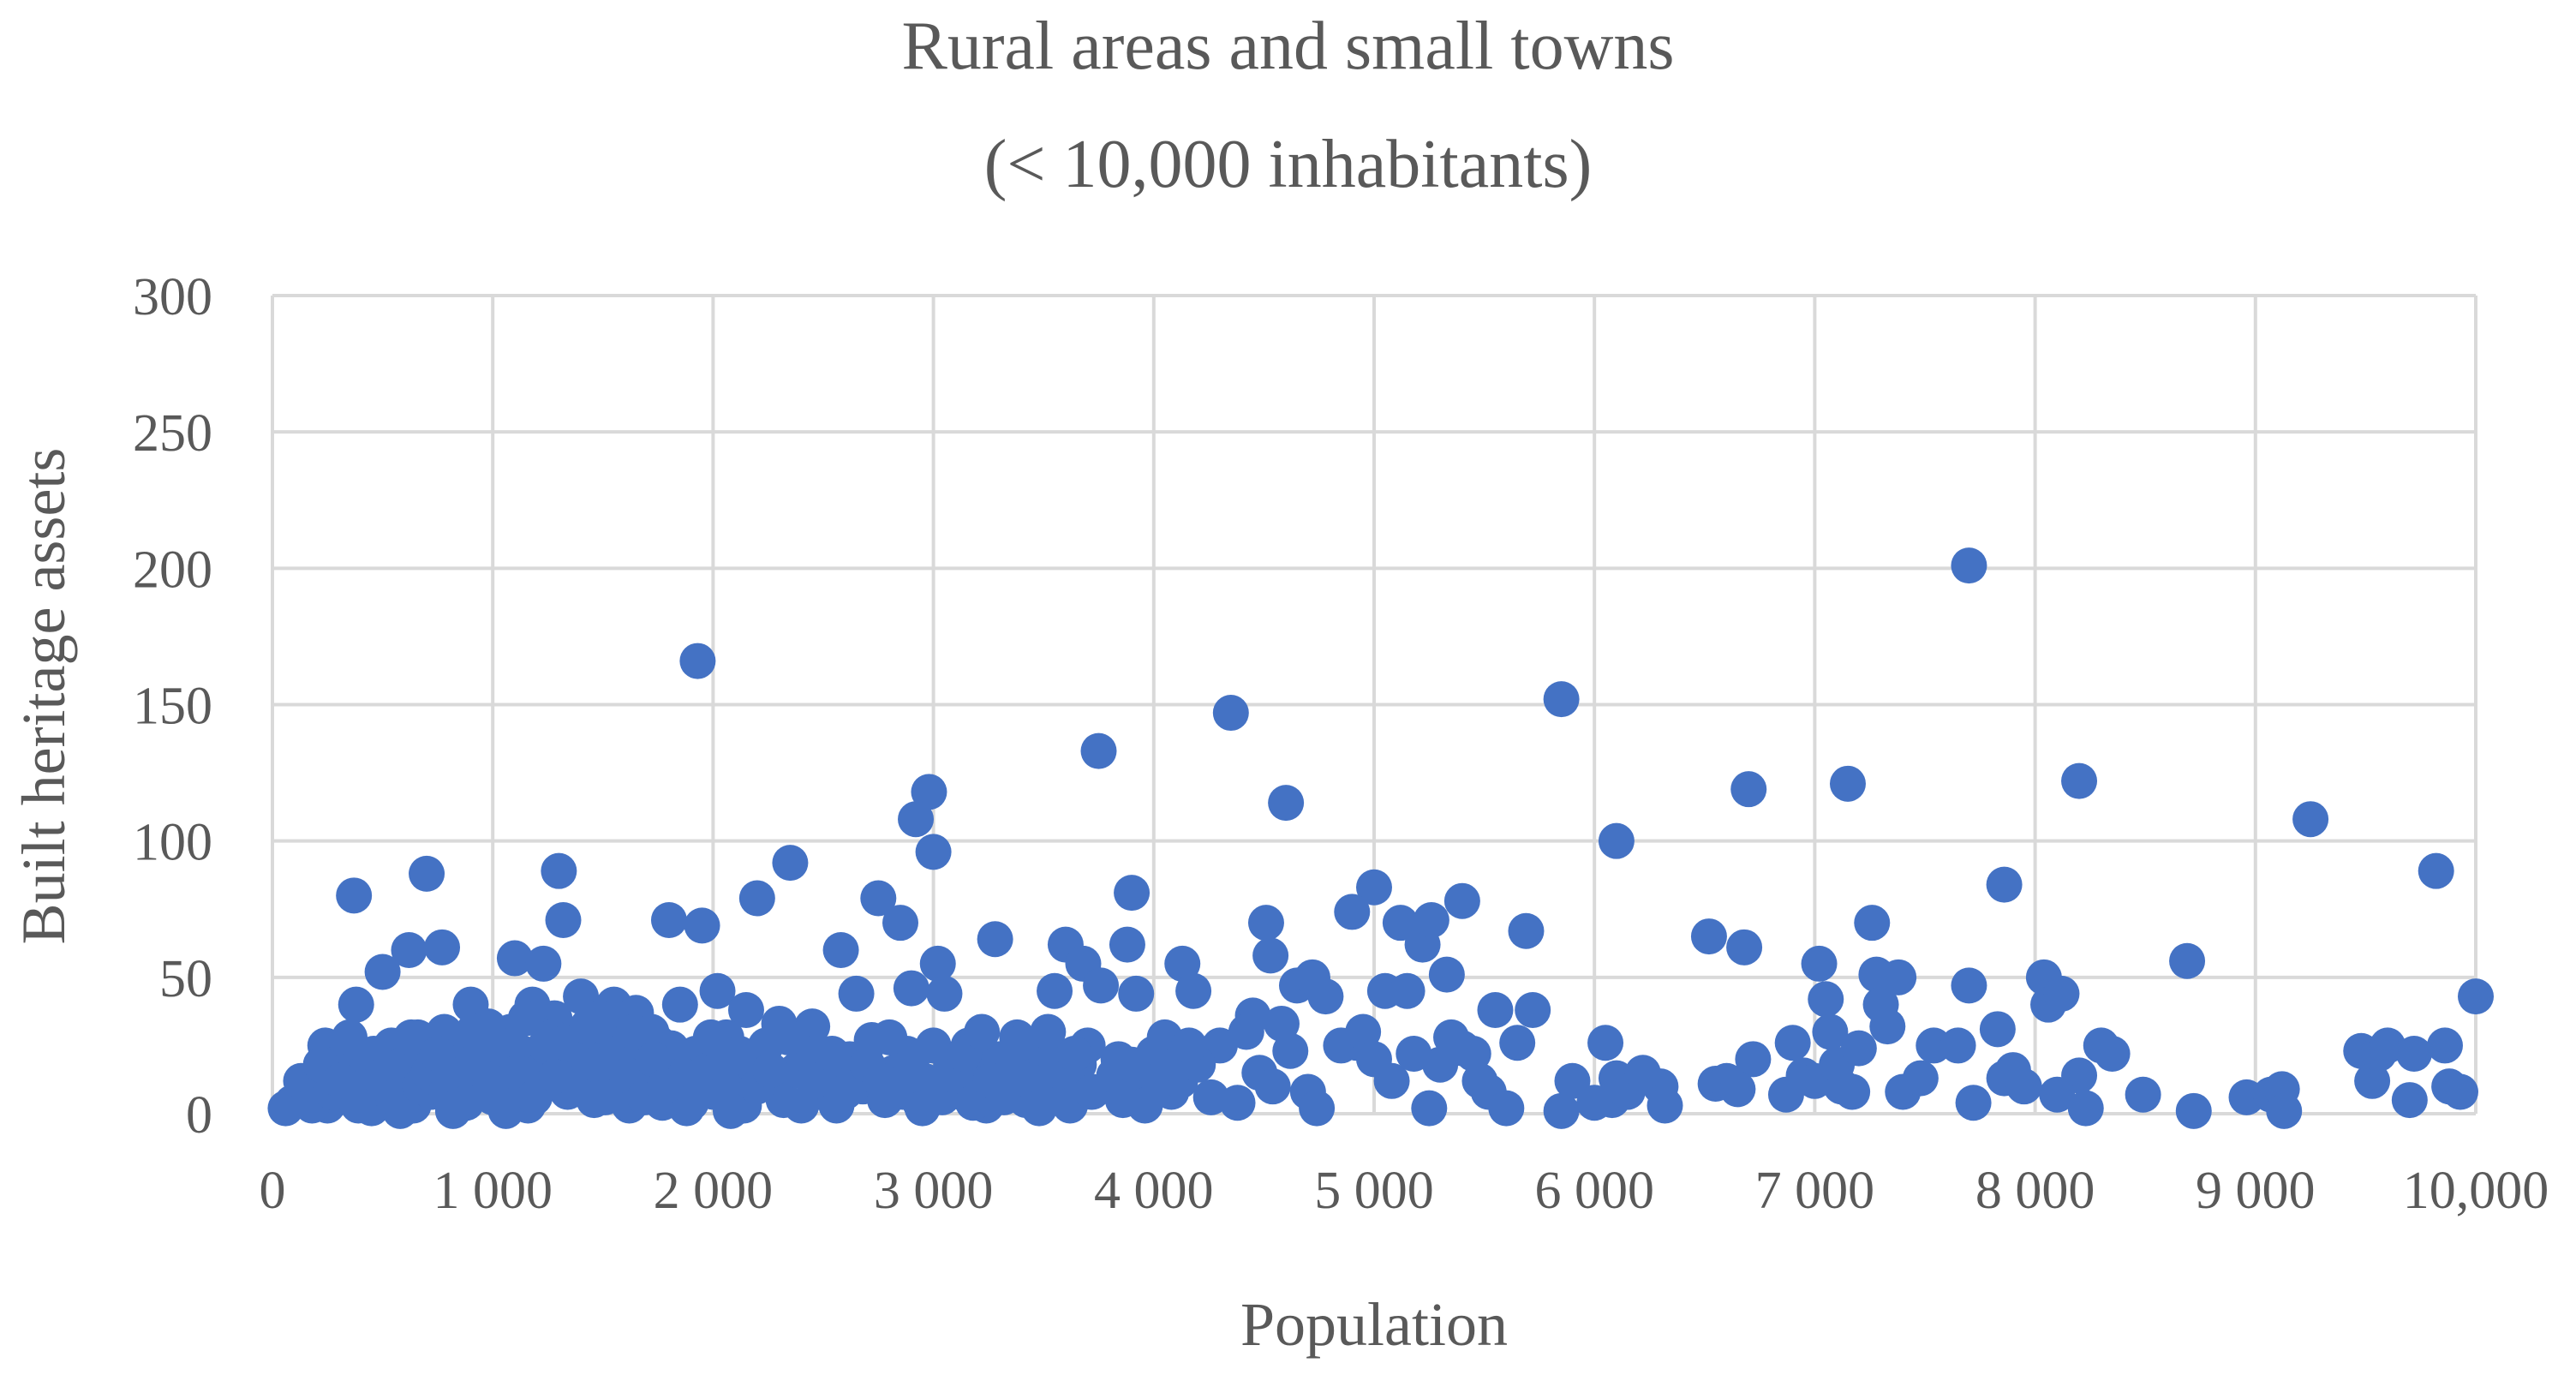 This screenshot has width=2576, height=1387. What do you see at coordinates (44, 696) in the screenshot?
I see `y-axis-title: Built heritage assets` at bounding box center [44, 696].